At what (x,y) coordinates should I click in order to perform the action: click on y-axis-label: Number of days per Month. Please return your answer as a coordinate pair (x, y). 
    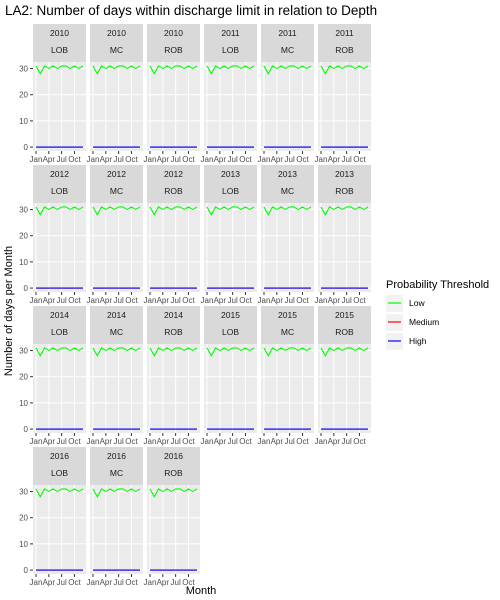
    Looking at the image, I should click on (9, 311).